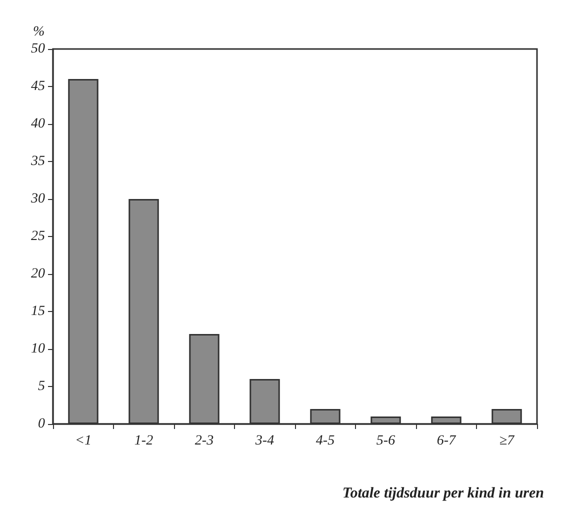 The image size is (565, 524). I want to click on y-tick-label: 25, so click(38, 236).